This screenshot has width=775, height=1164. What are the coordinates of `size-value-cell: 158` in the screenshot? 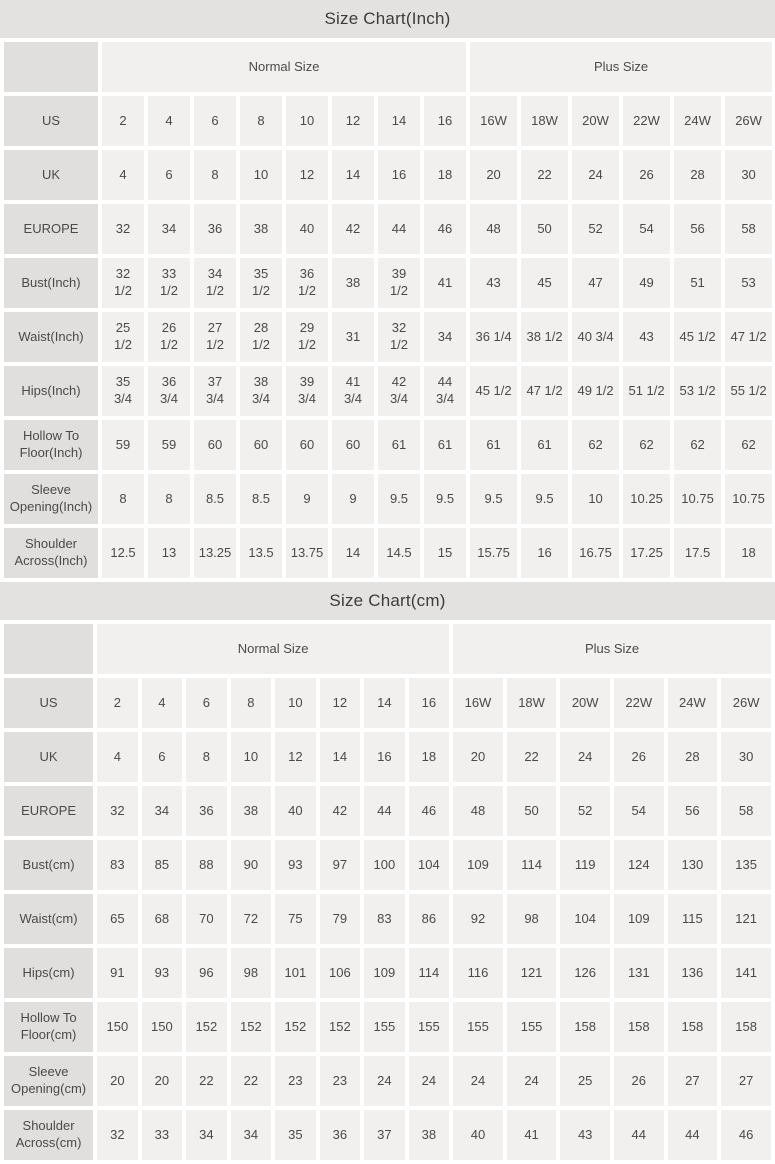 It's located at (585, 1027).